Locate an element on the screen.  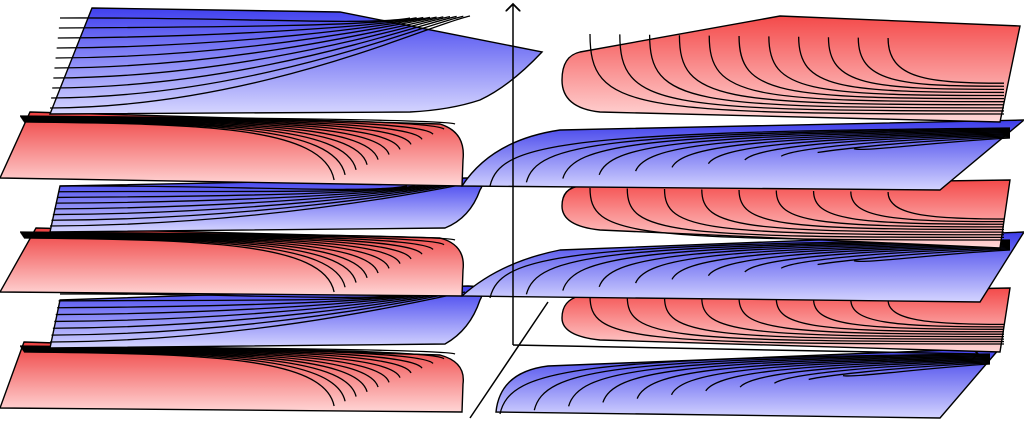
third-left-contours is located at coordinates (257, 205).